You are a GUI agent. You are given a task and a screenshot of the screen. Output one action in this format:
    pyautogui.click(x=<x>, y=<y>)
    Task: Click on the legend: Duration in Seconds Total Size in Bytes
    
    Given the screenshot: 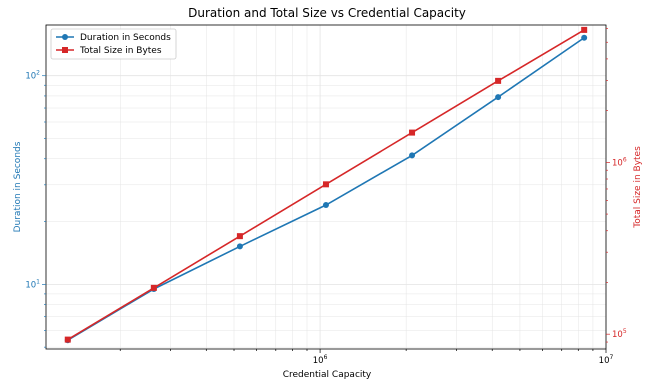 What is the action you would take?
    pyautogui.click(x=113, y=44)
    